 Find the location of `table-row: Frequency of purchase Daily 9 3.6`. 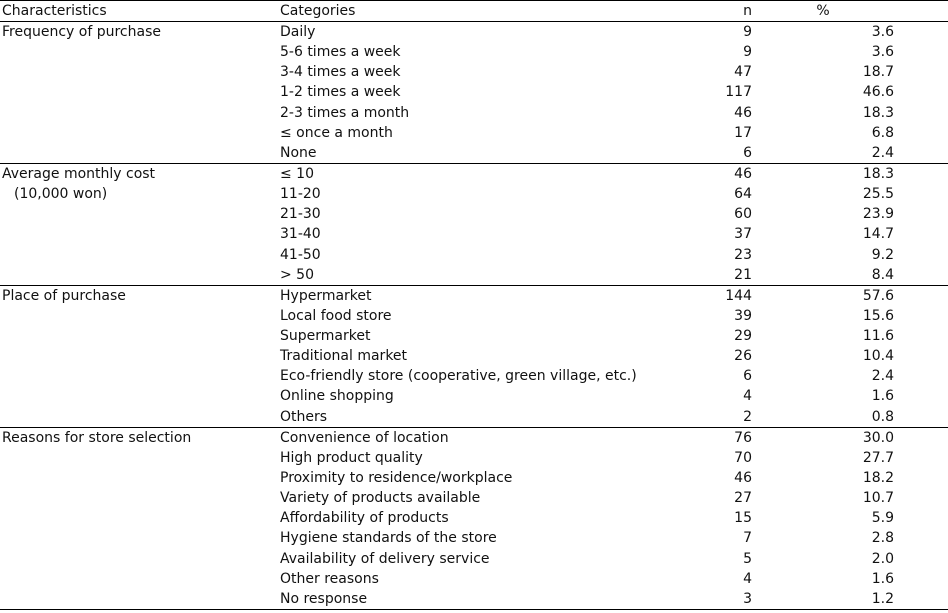

table-row: Frequency of purchase Daily 9 3.6 is located at coordinates (474, 32).